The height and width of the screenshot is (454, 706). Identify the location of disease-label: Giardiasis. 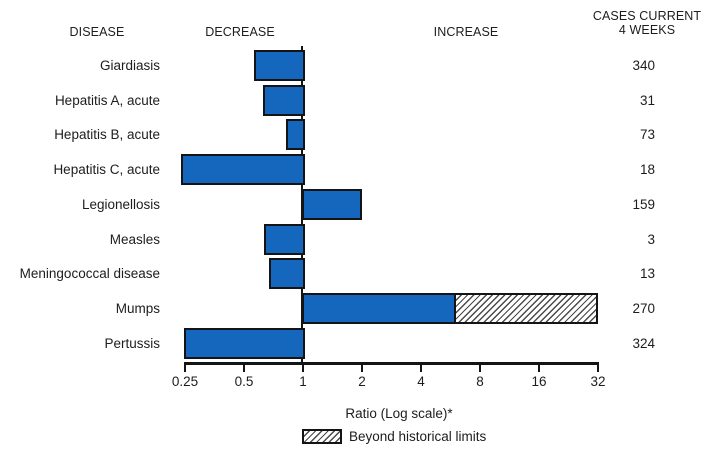
(129, 65).